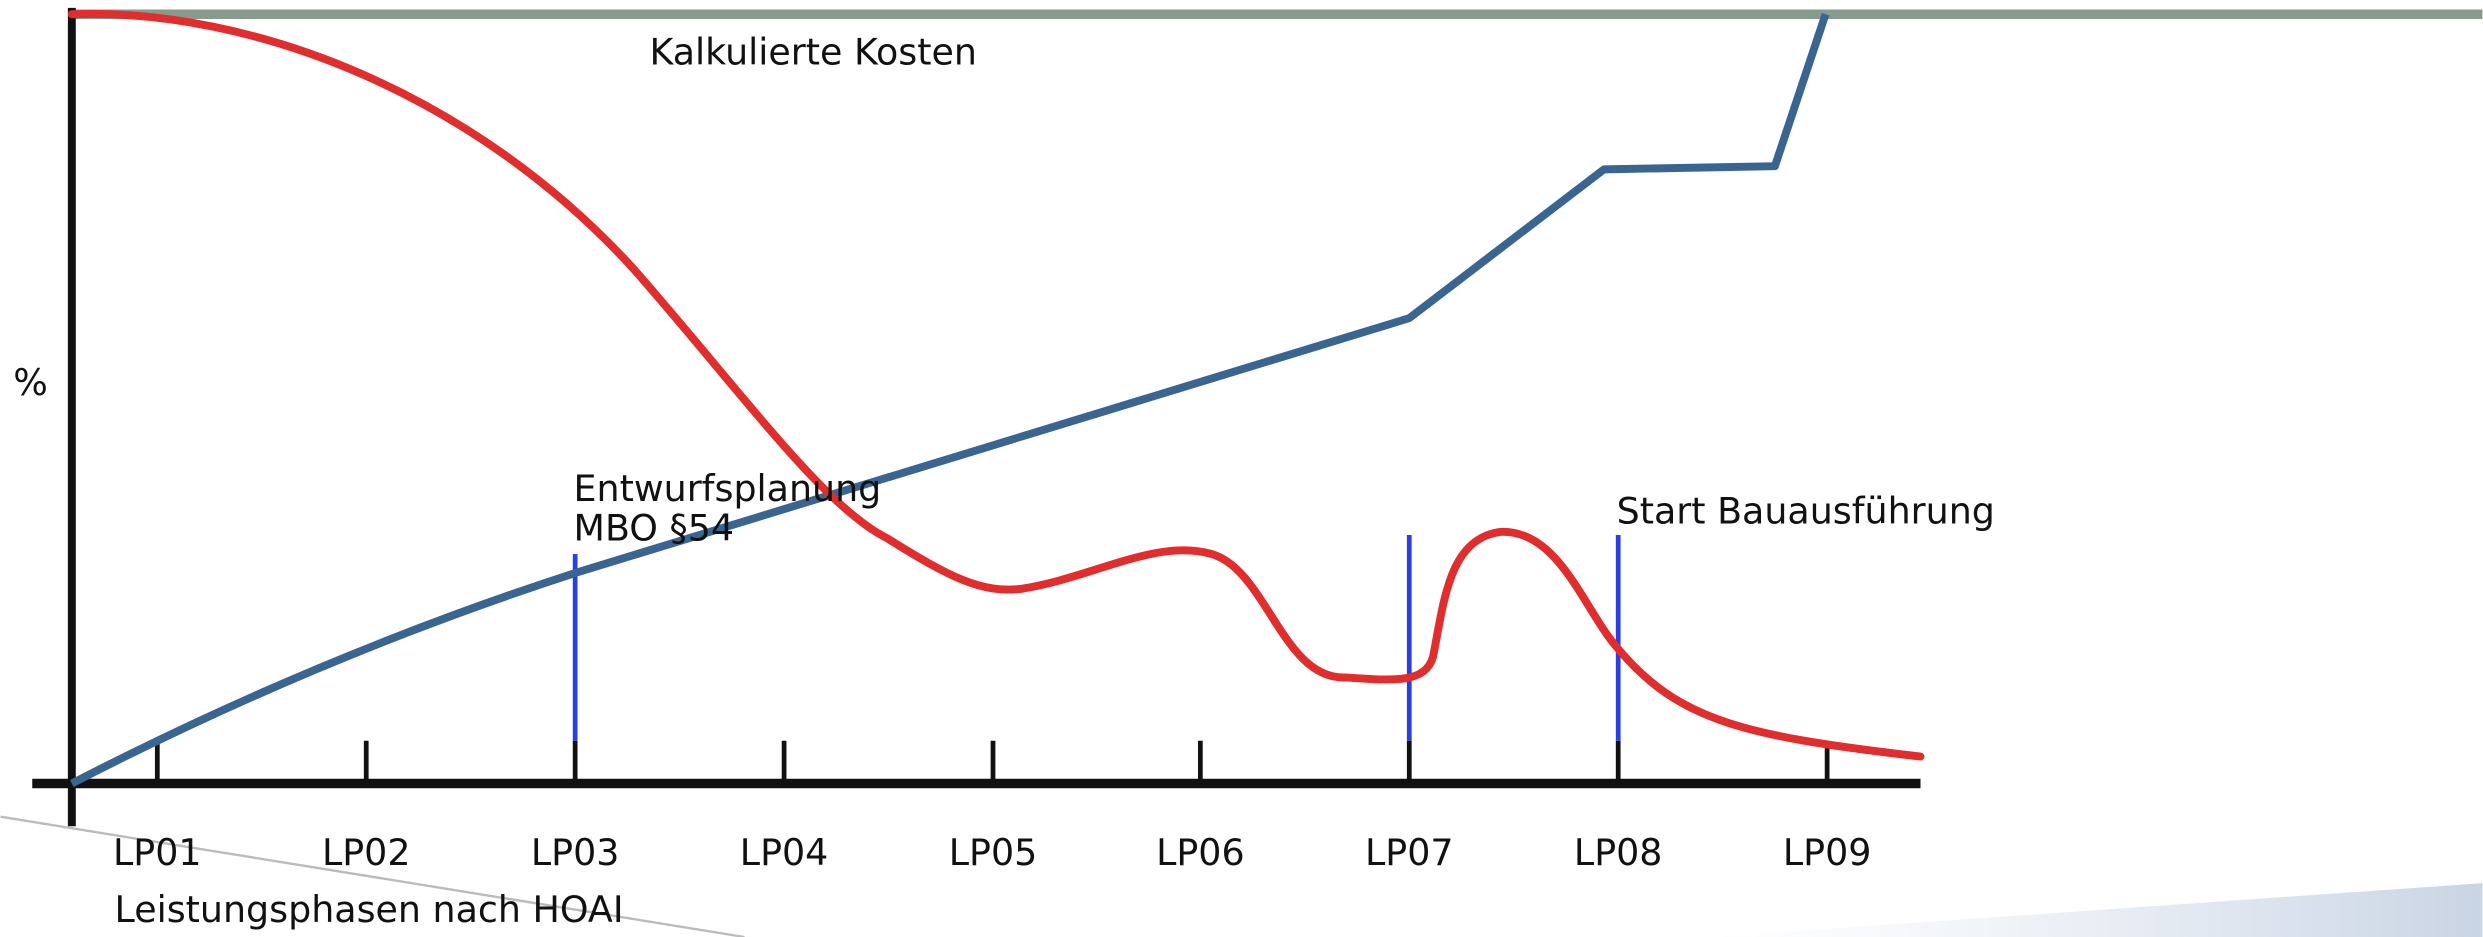 The height and width of the screenshot is (937, 2483). I want to click on x-axis-label: Leistungsphasen nach HOAI, so click(369, 909).